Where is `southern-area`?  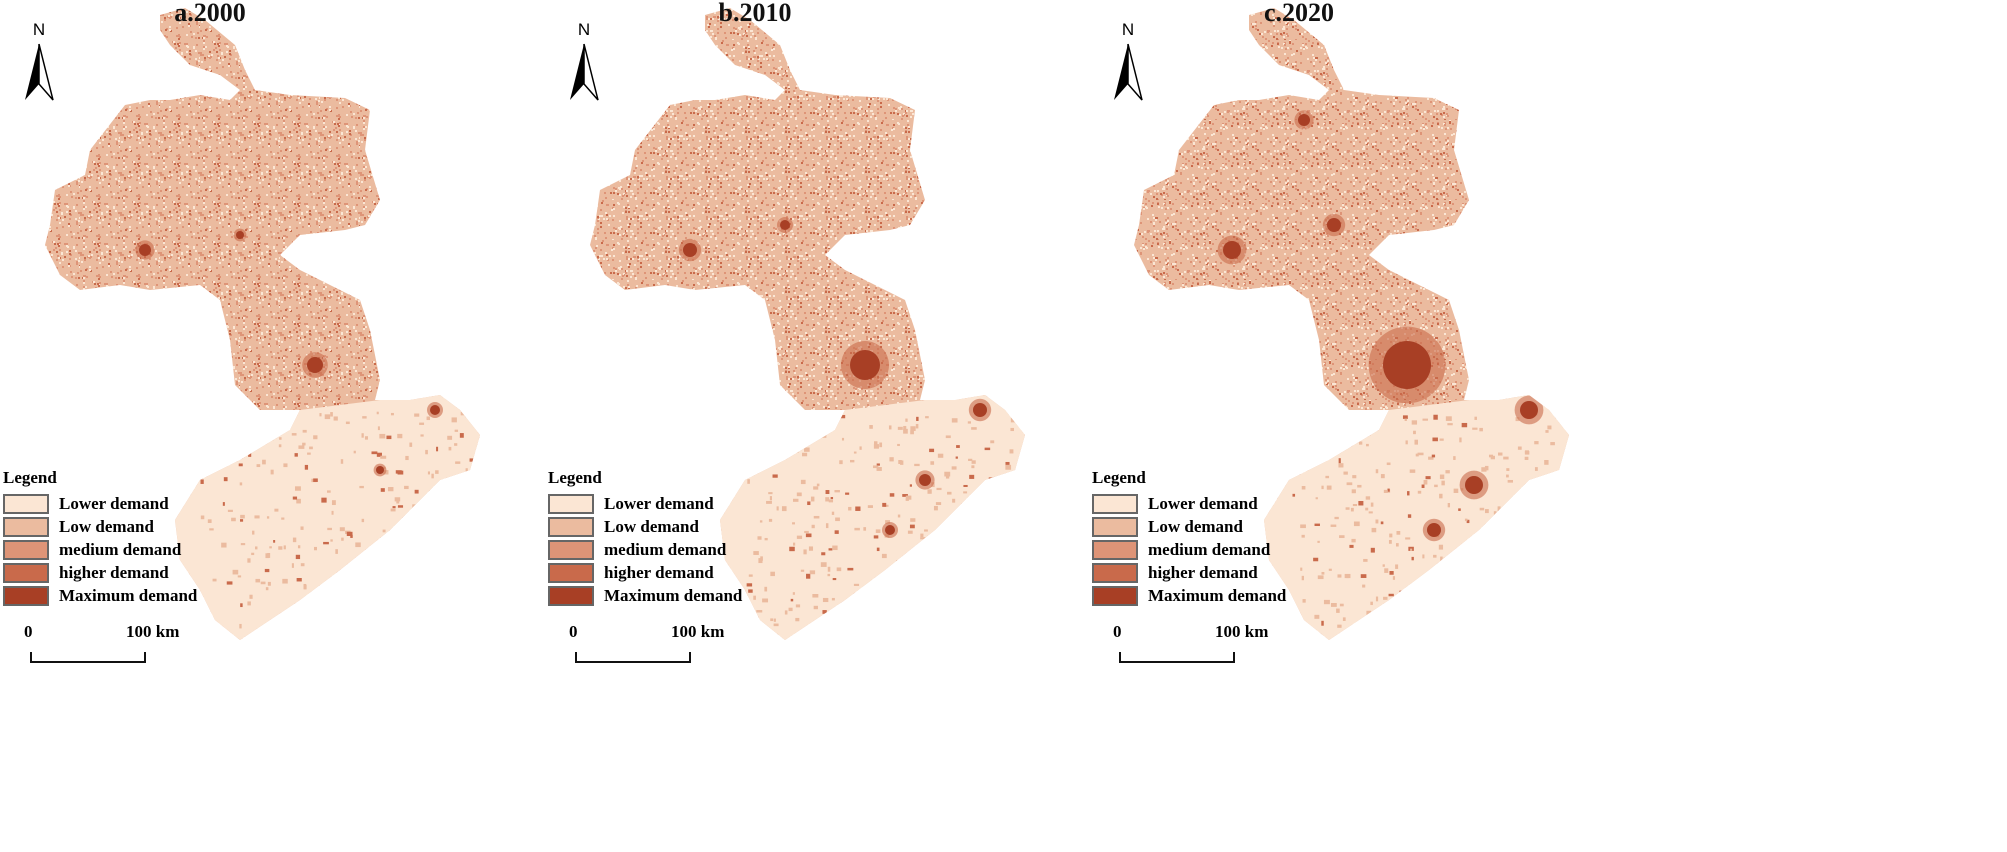 southern-area is located at coordinates (1416, 517).